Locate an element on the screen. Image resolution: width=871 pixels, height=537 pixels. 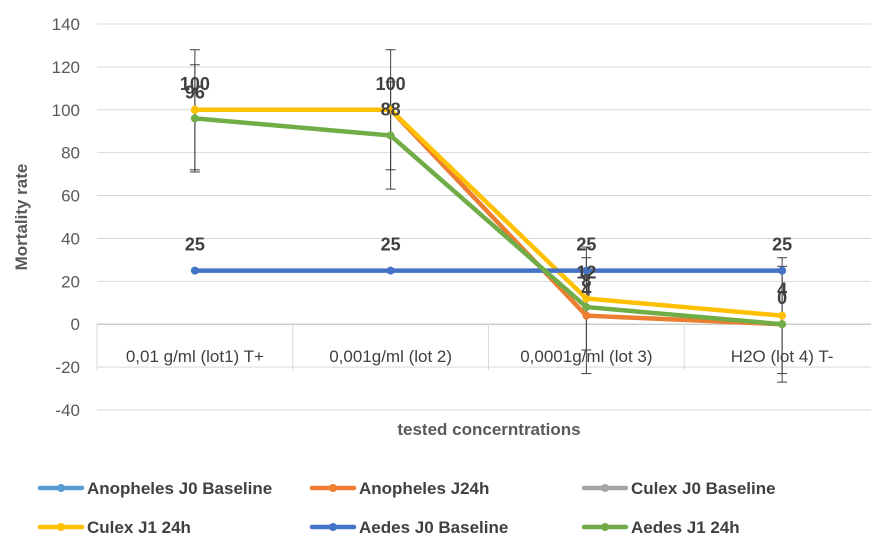
series-aedes-j0-baseline is located at coordinates (488, 270).